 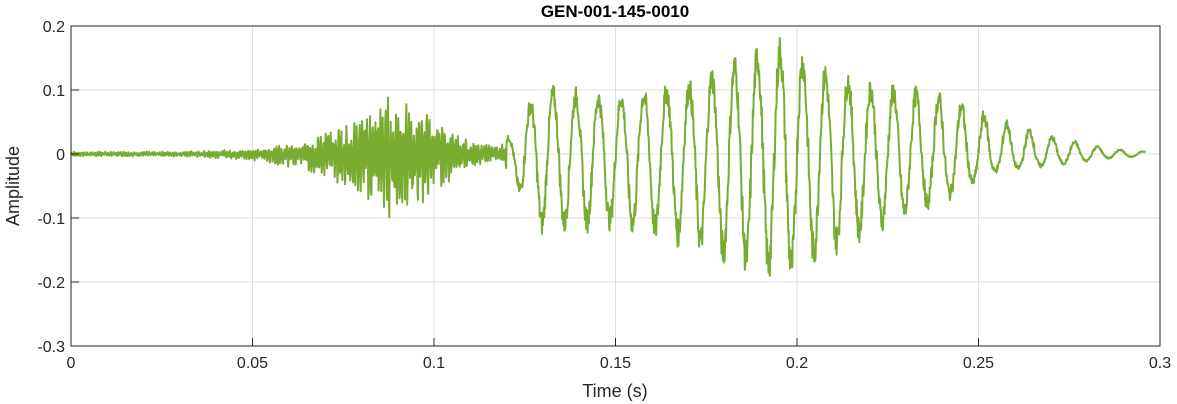 I want to click on y-tick-label: -0.2, so click(x=51, y=283).